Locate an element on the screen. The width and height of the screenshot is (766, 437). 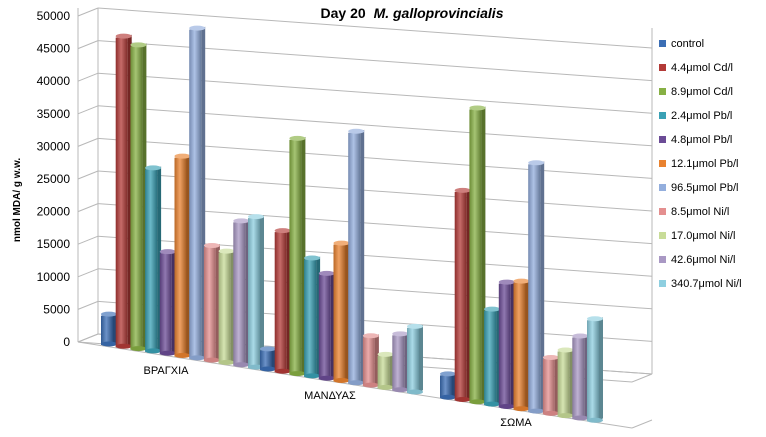
y-tick-label: 0 is located at coordinates (66, 342).